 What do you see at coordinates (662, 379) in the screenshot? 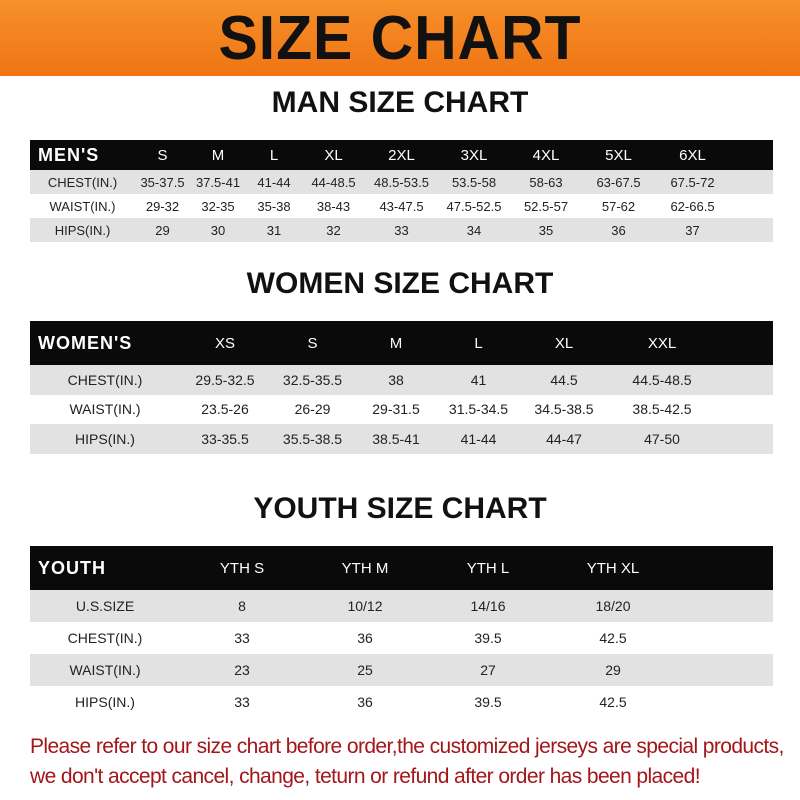
I see `value-cell: 44.5-48.5` at bounding box center [662, 379].